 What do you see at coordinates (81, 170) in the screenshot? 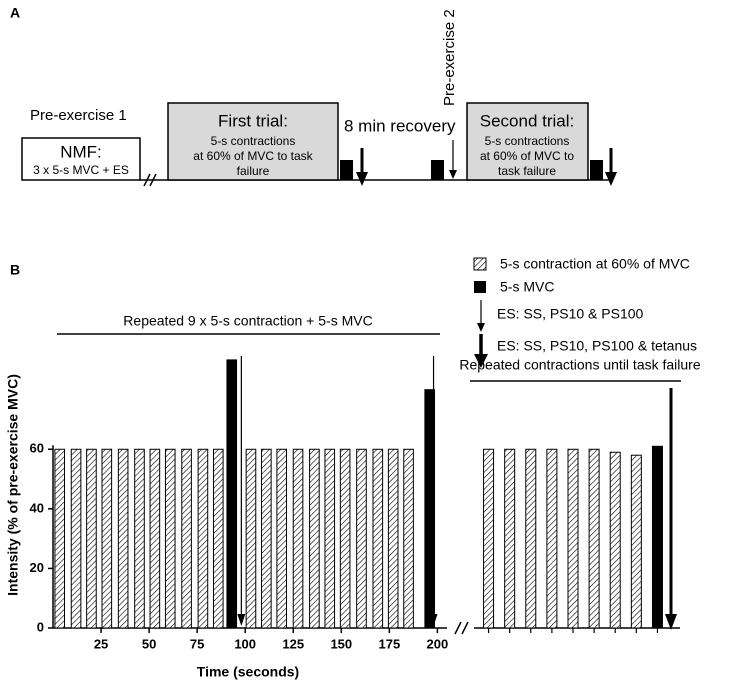
I see `nmf-text: 3 x 5-s MVC + ES` at bounding box center [81, 170].